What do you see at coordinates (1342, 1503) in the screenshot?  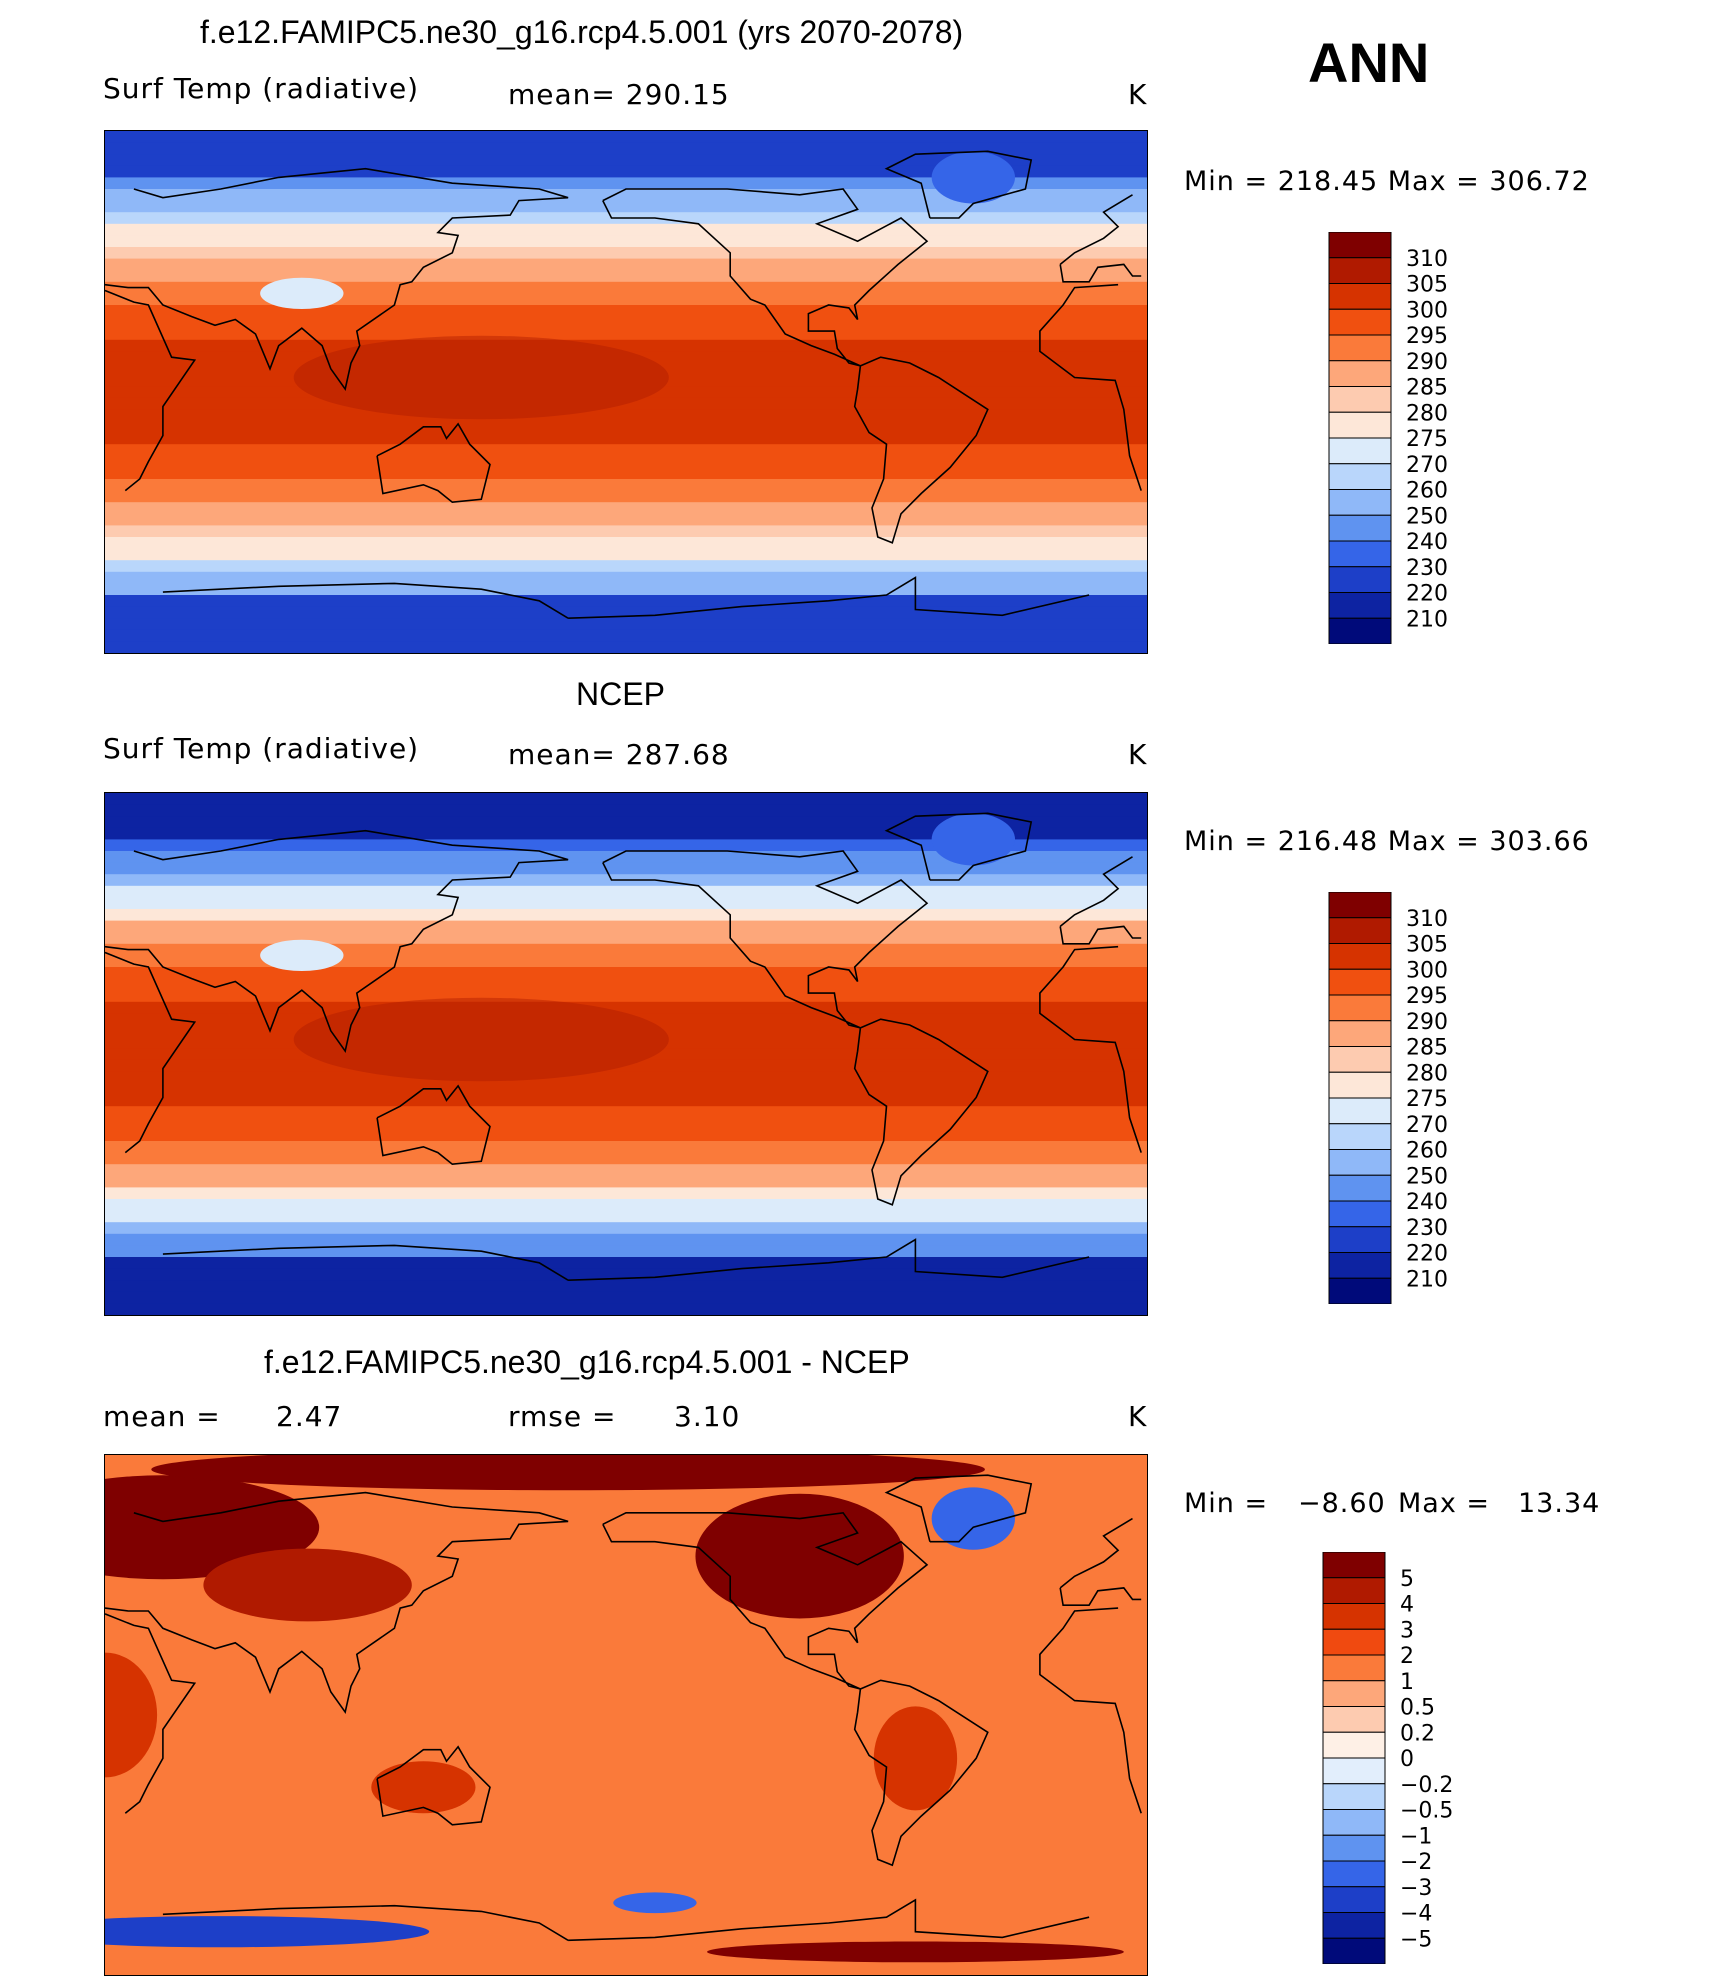 I see `panel3-min-value: −8.60` at bounding box center [1342, 1503].